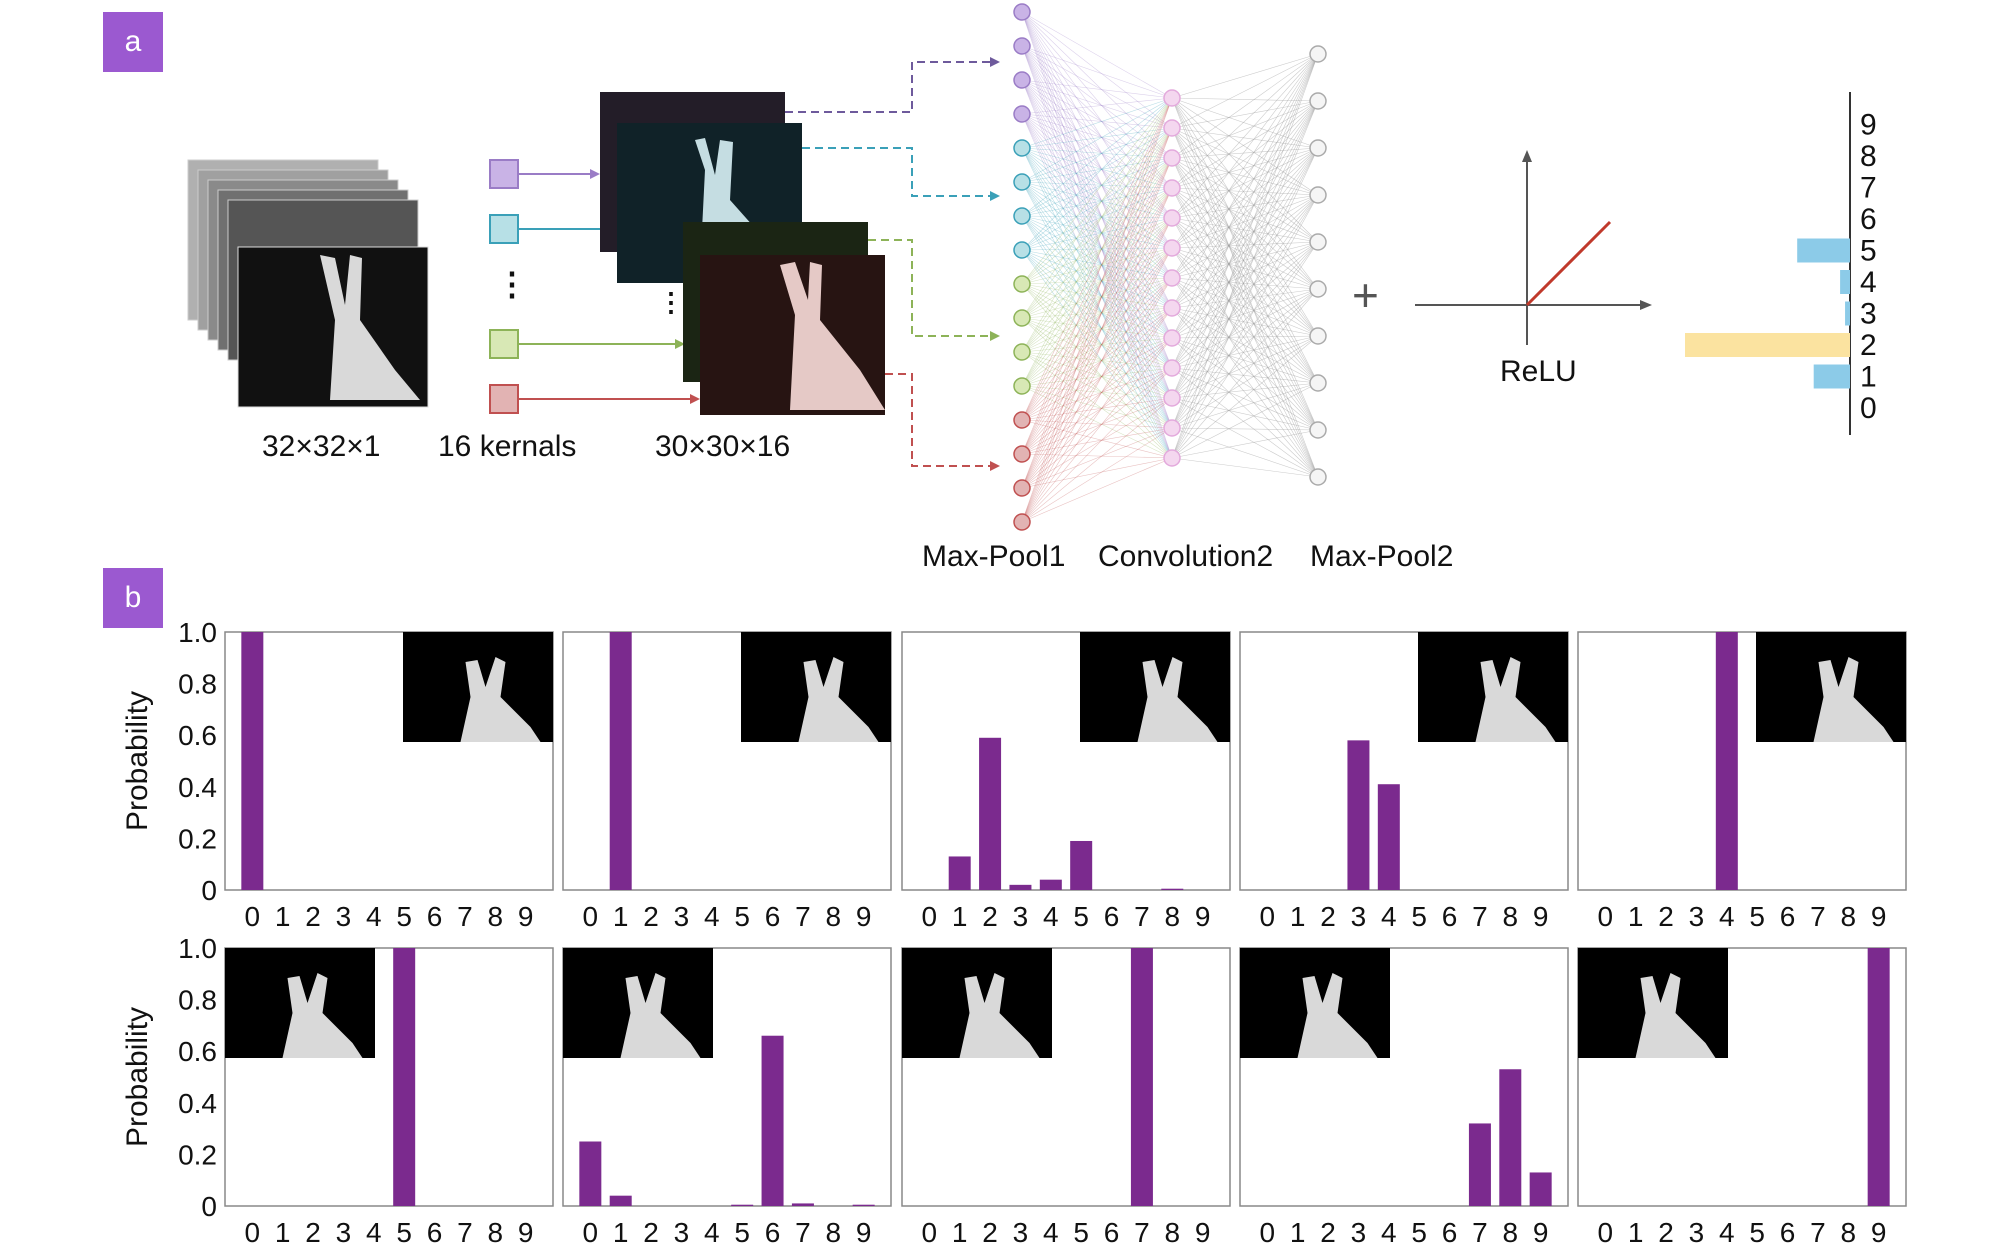 This screenshot has width=2008, height=1250. What do you see at coordinates (723, 446) in the screenshot?
I see `feature-size-label: 30×30×16` at bounding box center [723, 446].